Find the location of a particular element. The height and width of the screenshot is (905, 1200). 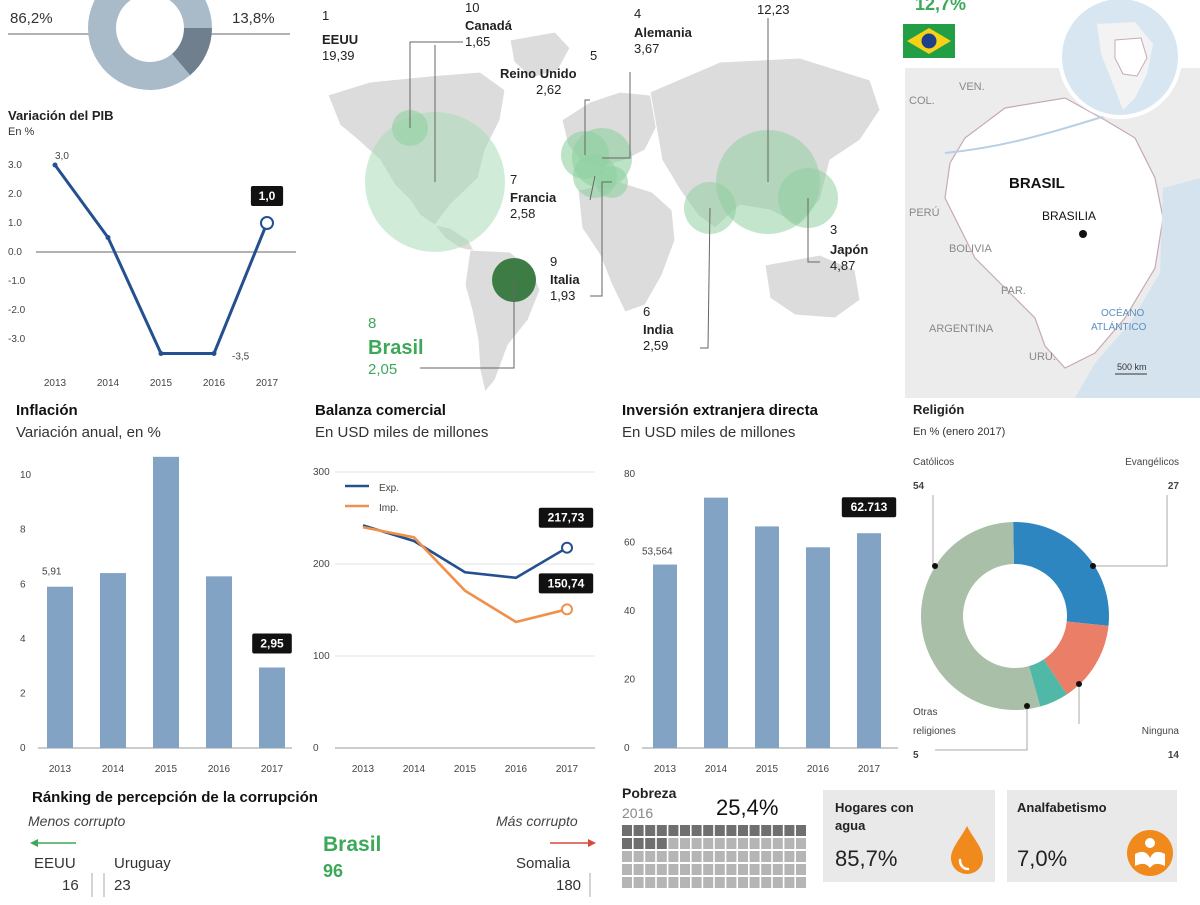

neighbor-par: PAR. is located at coordinates (1013, 291).